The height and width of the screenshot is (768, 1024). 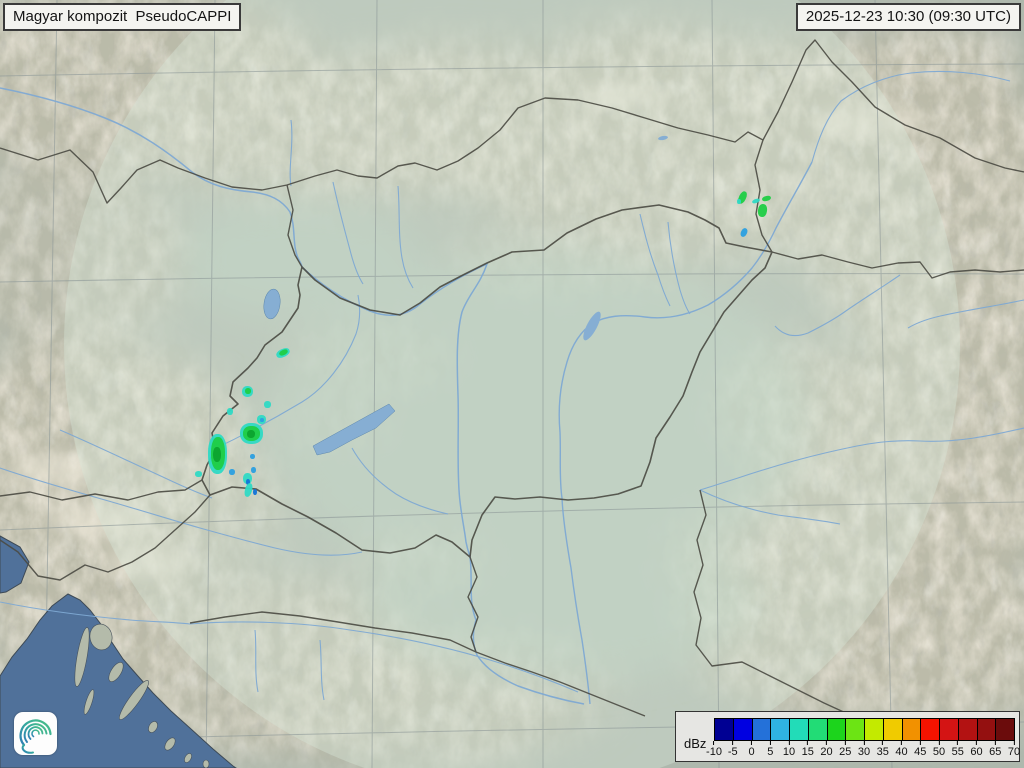 What do you see at coordinates (770, 749) in the screenshot?
I see `legend-tick: 5` at bounding box center [770, 749].